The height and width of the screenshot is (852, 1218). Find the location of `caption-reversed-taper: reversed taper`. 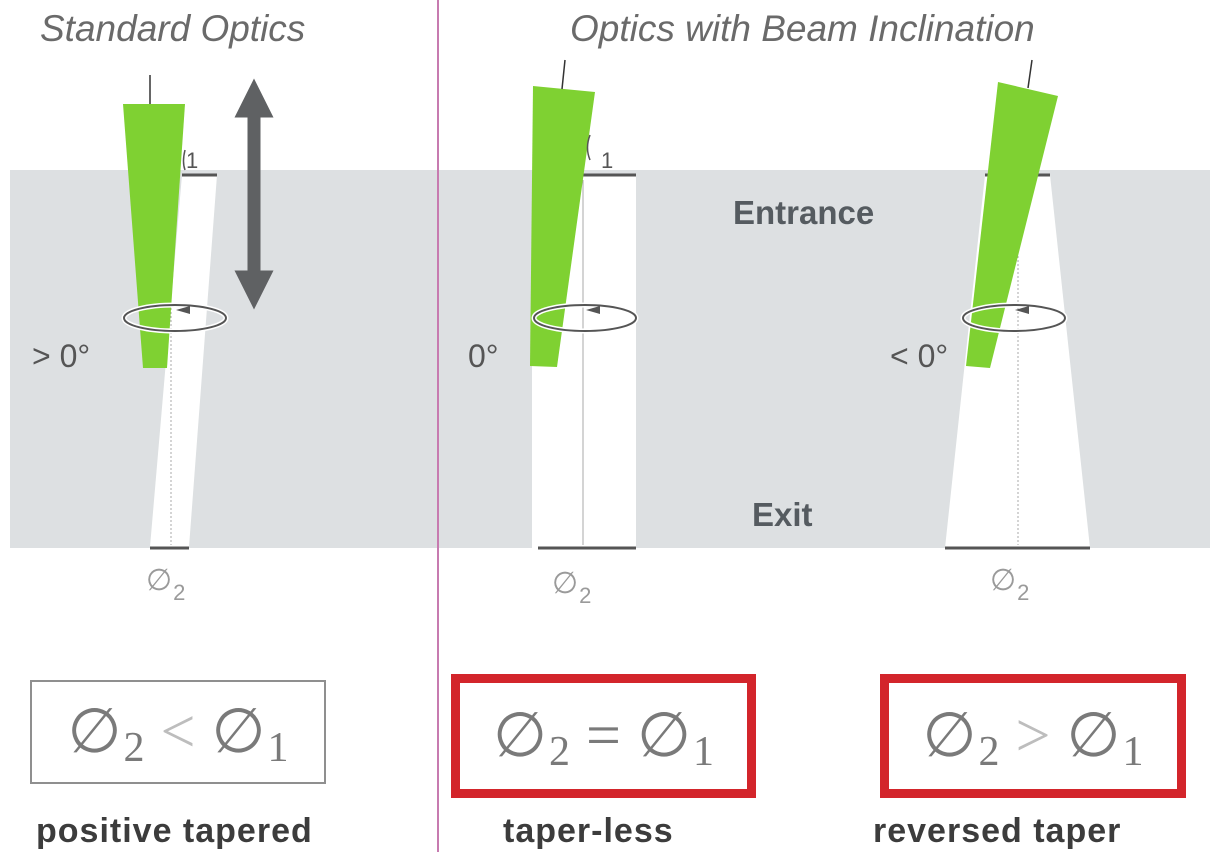

caption-reversed-taper: reversed taper is located at coordinates (997, 831).